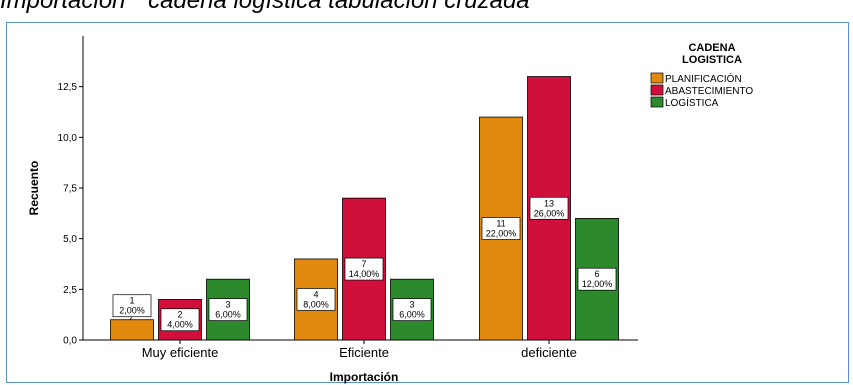 The image size is (853, 385). What do you see at coordinates (596, 274) in the screenshot?
I see `data-label-count: 6` at bounding box center [596, 274].